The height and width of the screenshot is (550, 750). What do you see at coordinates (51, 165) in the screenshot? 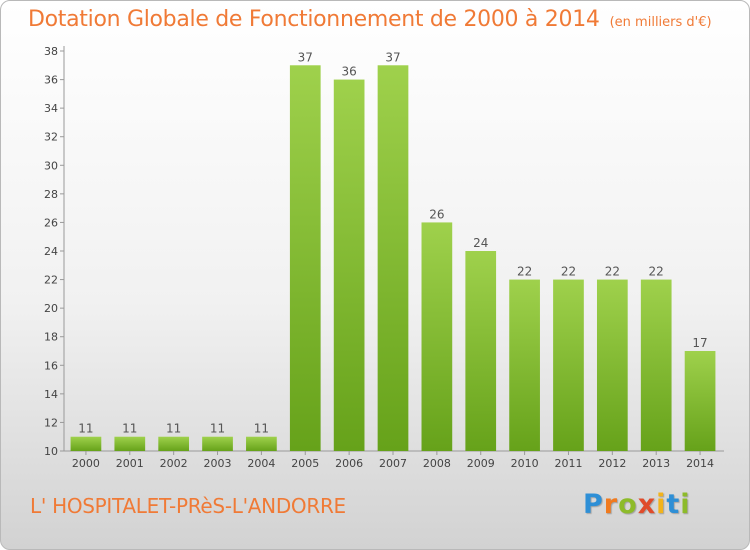
I see `y-tick-label: 30` at bounding box center [51, 165].